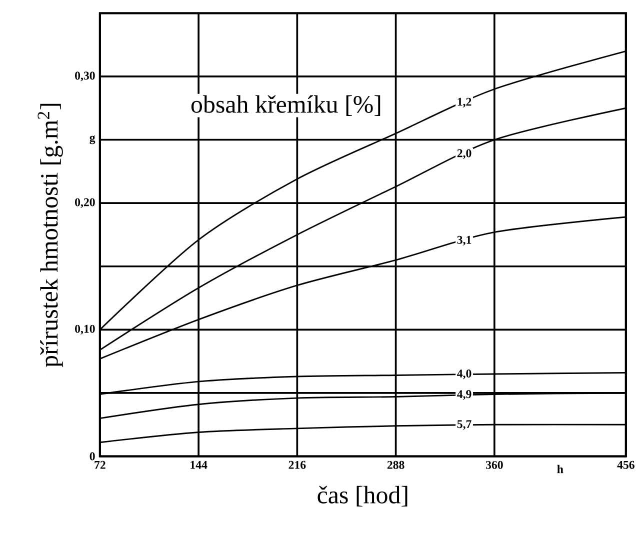  Describe the element at coordinates (625, 465) in the screenshot. I see `x-tick-label: 456` at that location.